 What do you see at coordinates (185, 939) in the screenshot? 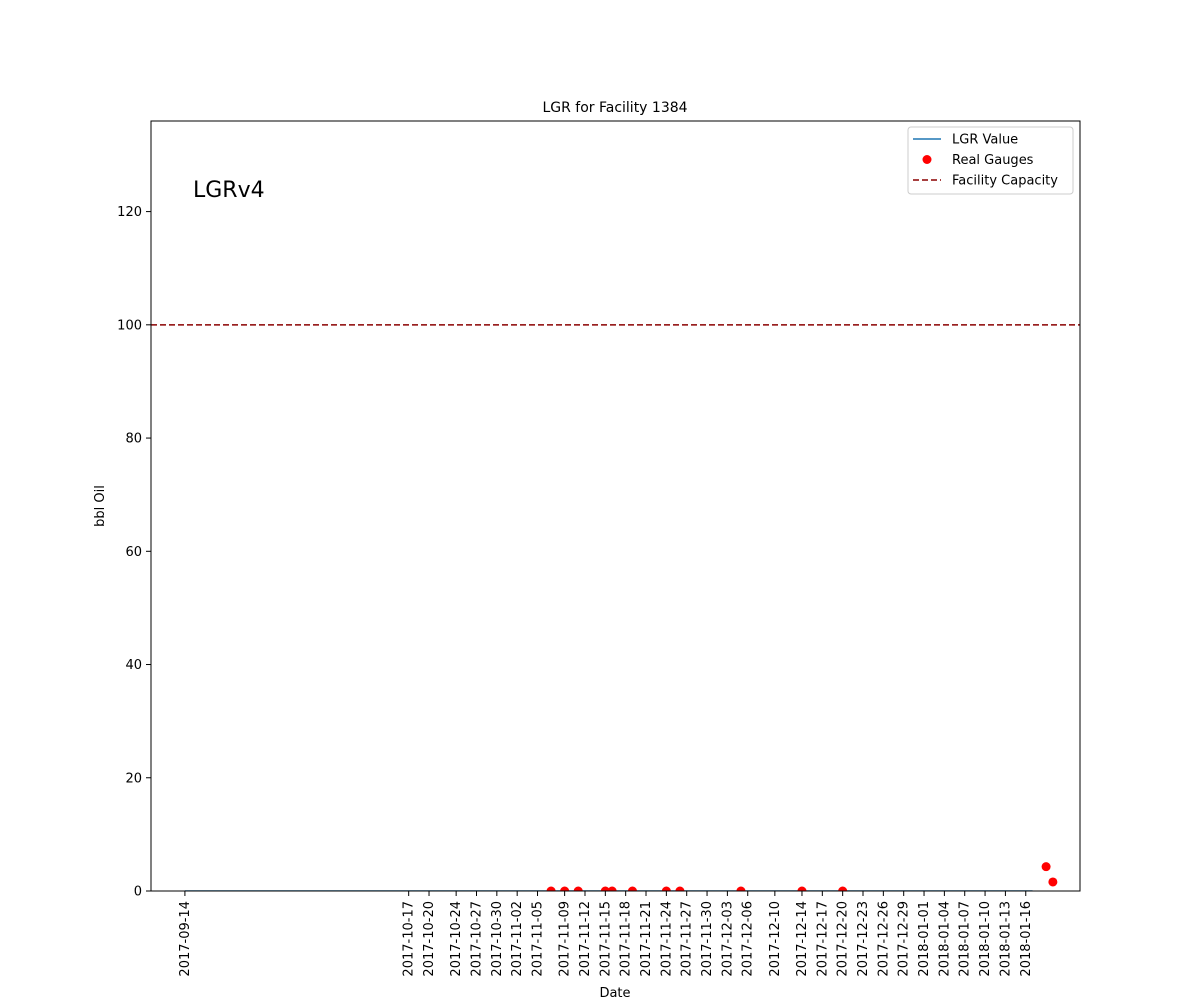
I see `x-tick-label: 2017-09-14` at bounding box center [185, 939].